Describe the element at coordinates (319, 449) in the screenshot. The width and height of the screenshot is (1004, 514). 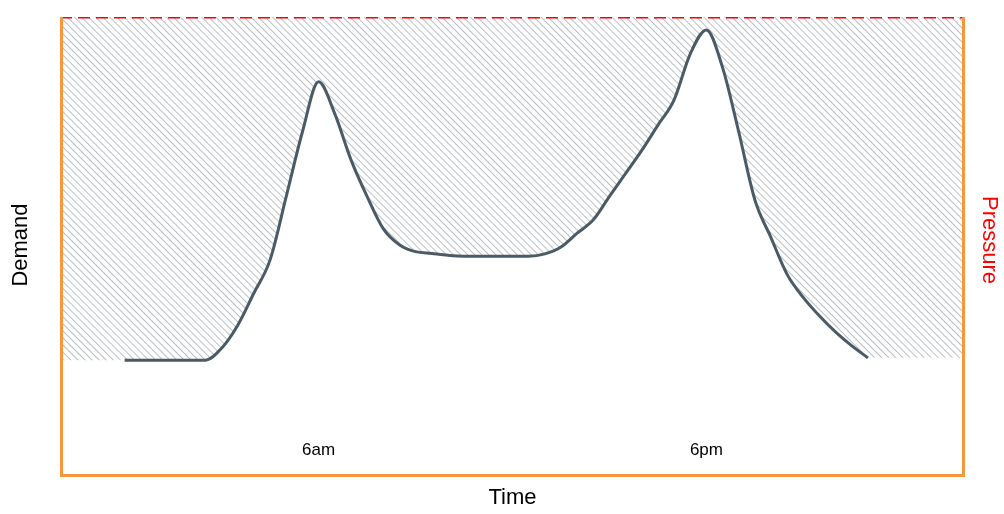
I see `x-tick-label: 6am` at that location.